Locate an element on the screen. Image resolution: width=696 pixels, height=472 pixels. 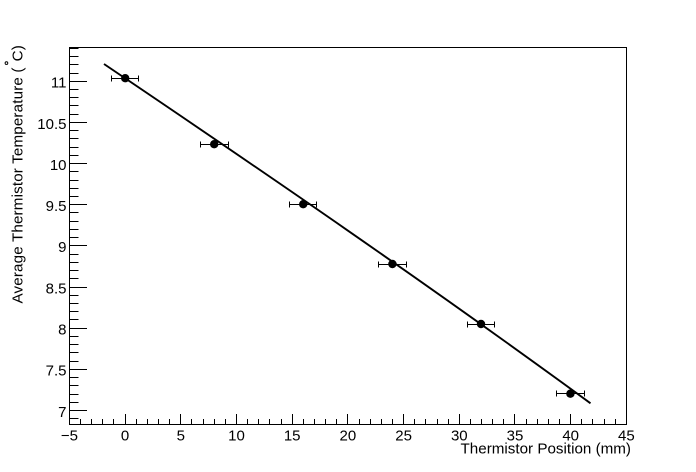
svg-text: 40 is located at coordinates (570, 436).